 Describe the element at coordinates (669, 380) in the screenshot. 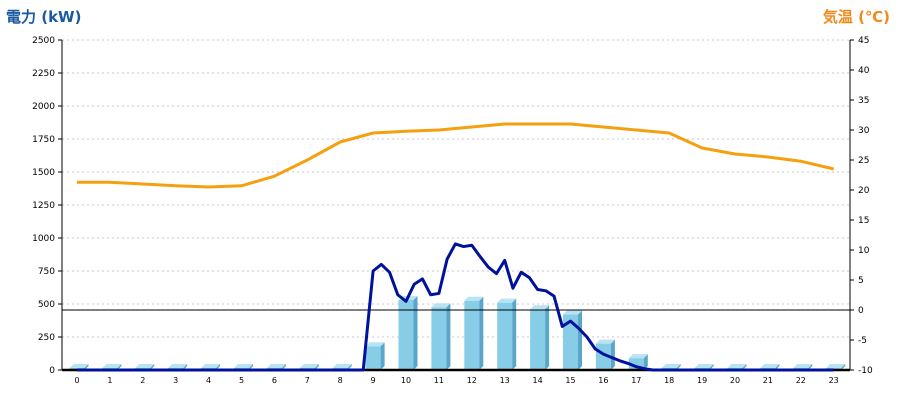

I see `x-tick-label: 18` at that location.